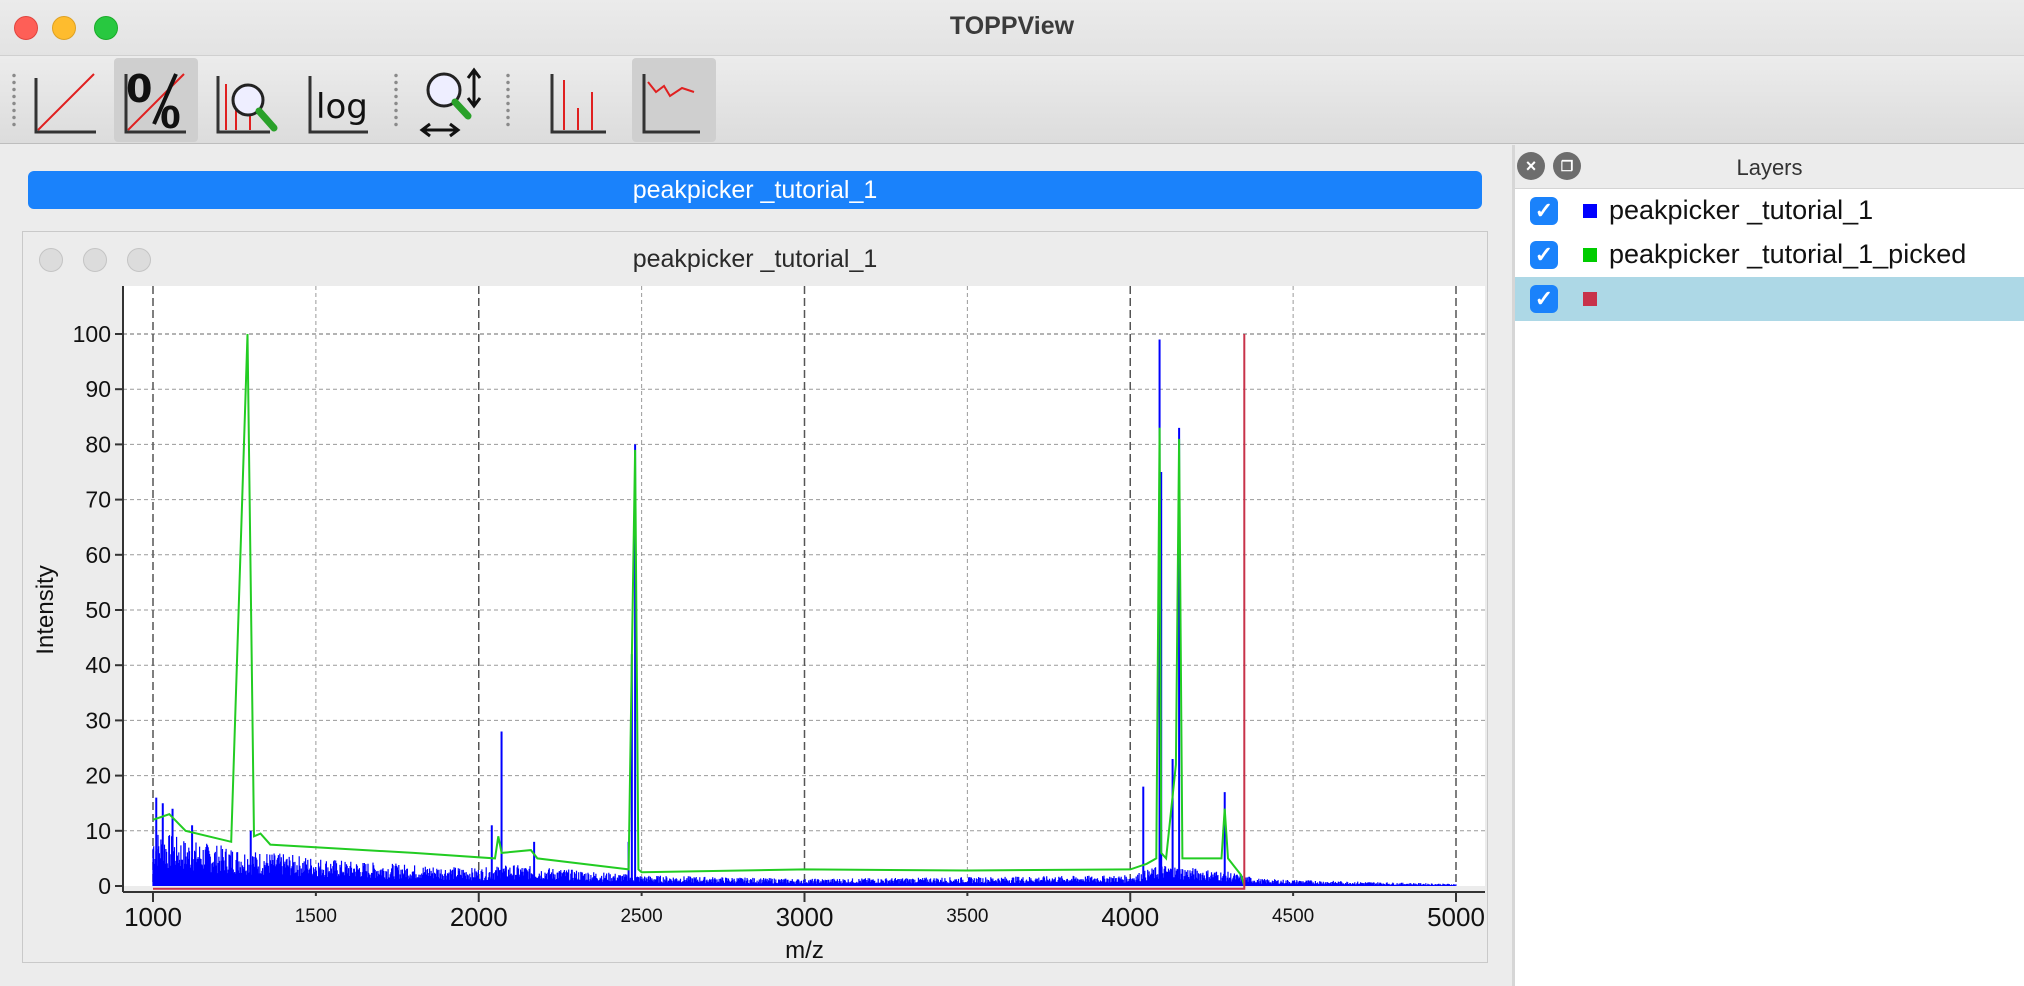 The width and height of the screenshot is (2024, 986). I want to click on draw-lines-button, so click(674, 100).